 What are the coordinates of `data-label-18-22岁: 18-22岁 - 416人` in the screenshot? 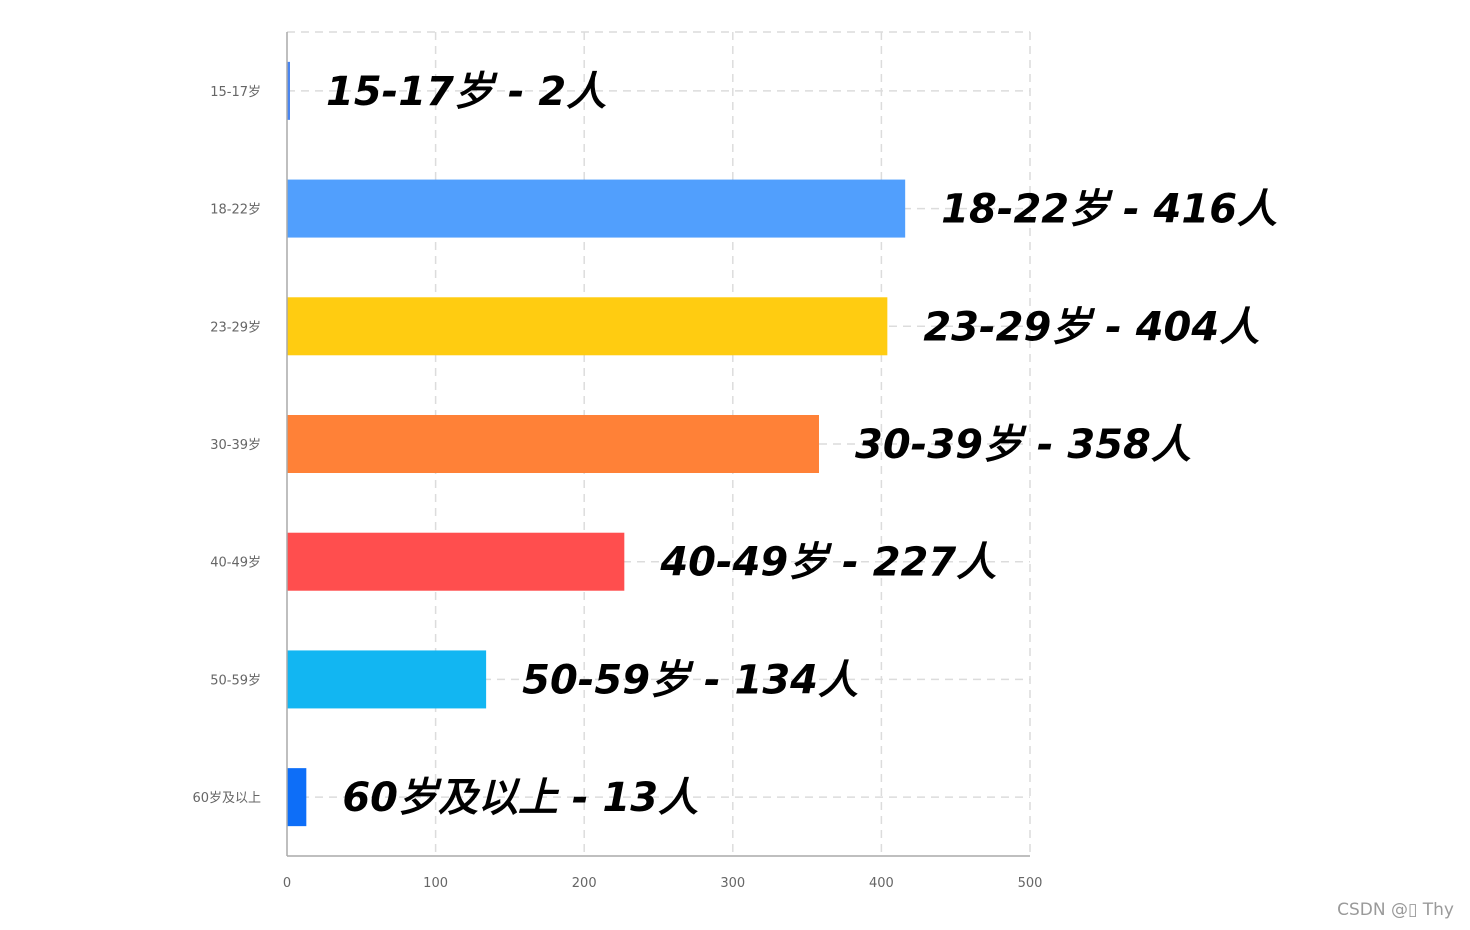 It's located at (1109, 210).